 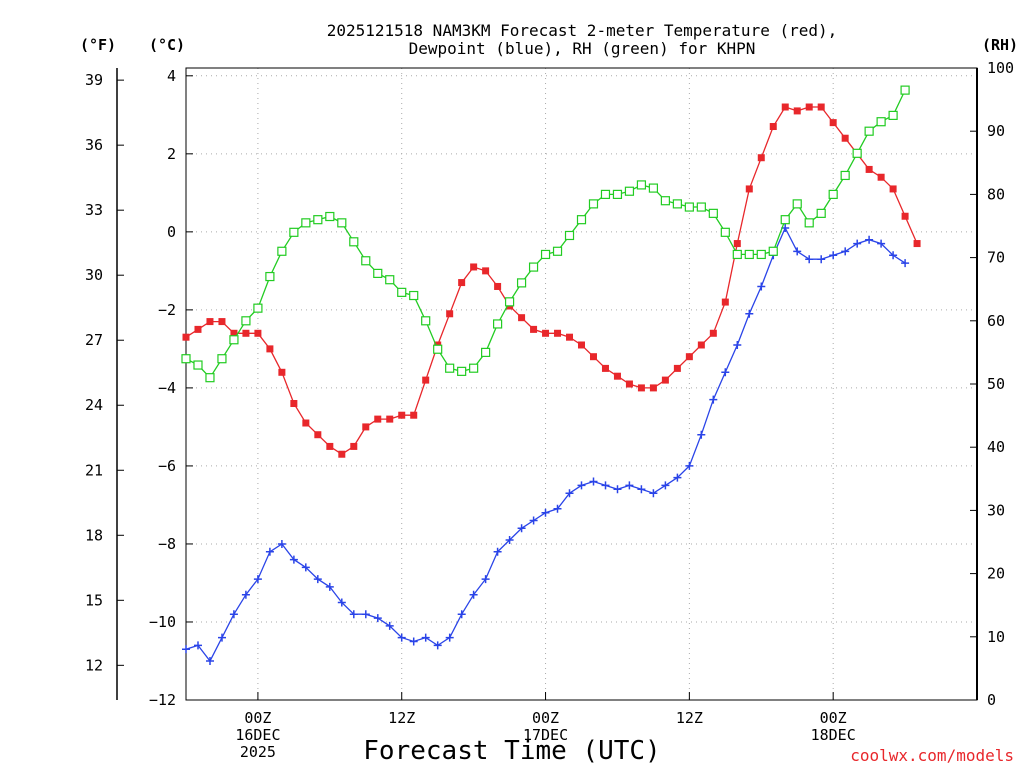 I want to click on fahrenheit-tick-label: 15, so click(x=94, y=600).